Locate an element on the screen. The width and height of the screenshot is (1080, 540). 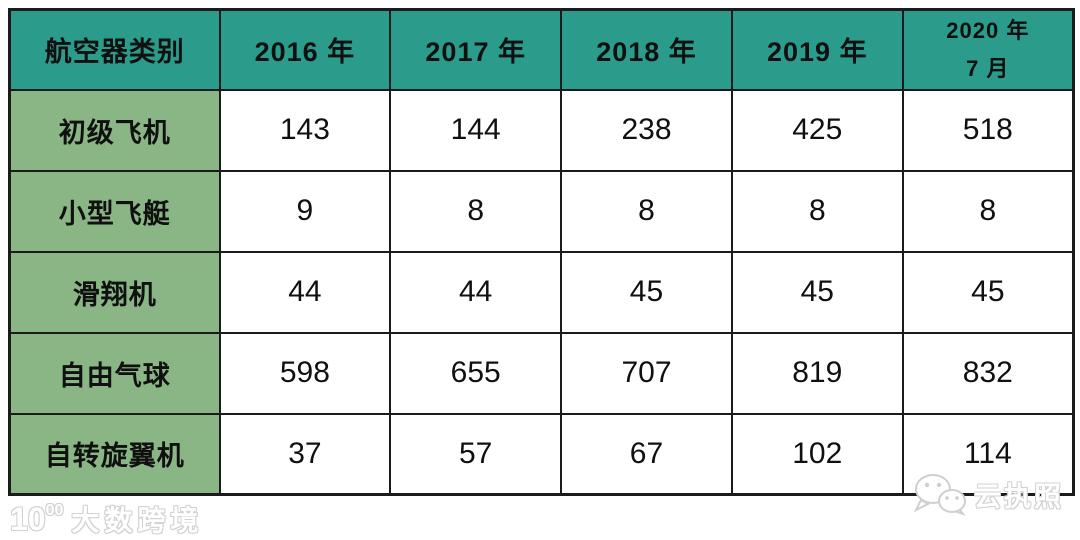
row-label: 自转旋翼机 is located at coordinates (114, 454).